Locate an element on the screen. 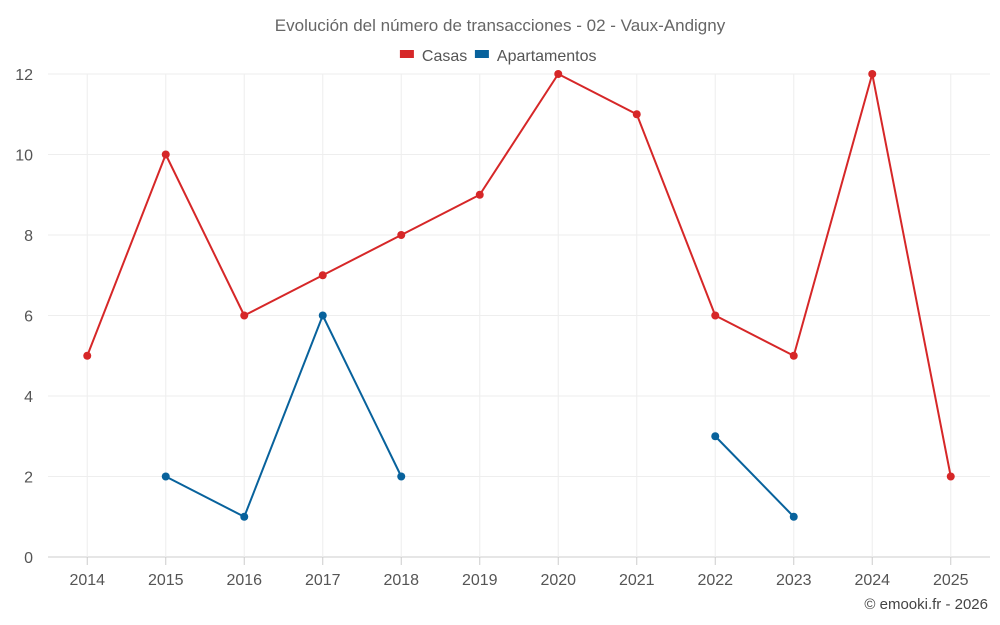 The image size is (1000, 625). x-tick-label: 2017 is located at coordinates (323, 580).